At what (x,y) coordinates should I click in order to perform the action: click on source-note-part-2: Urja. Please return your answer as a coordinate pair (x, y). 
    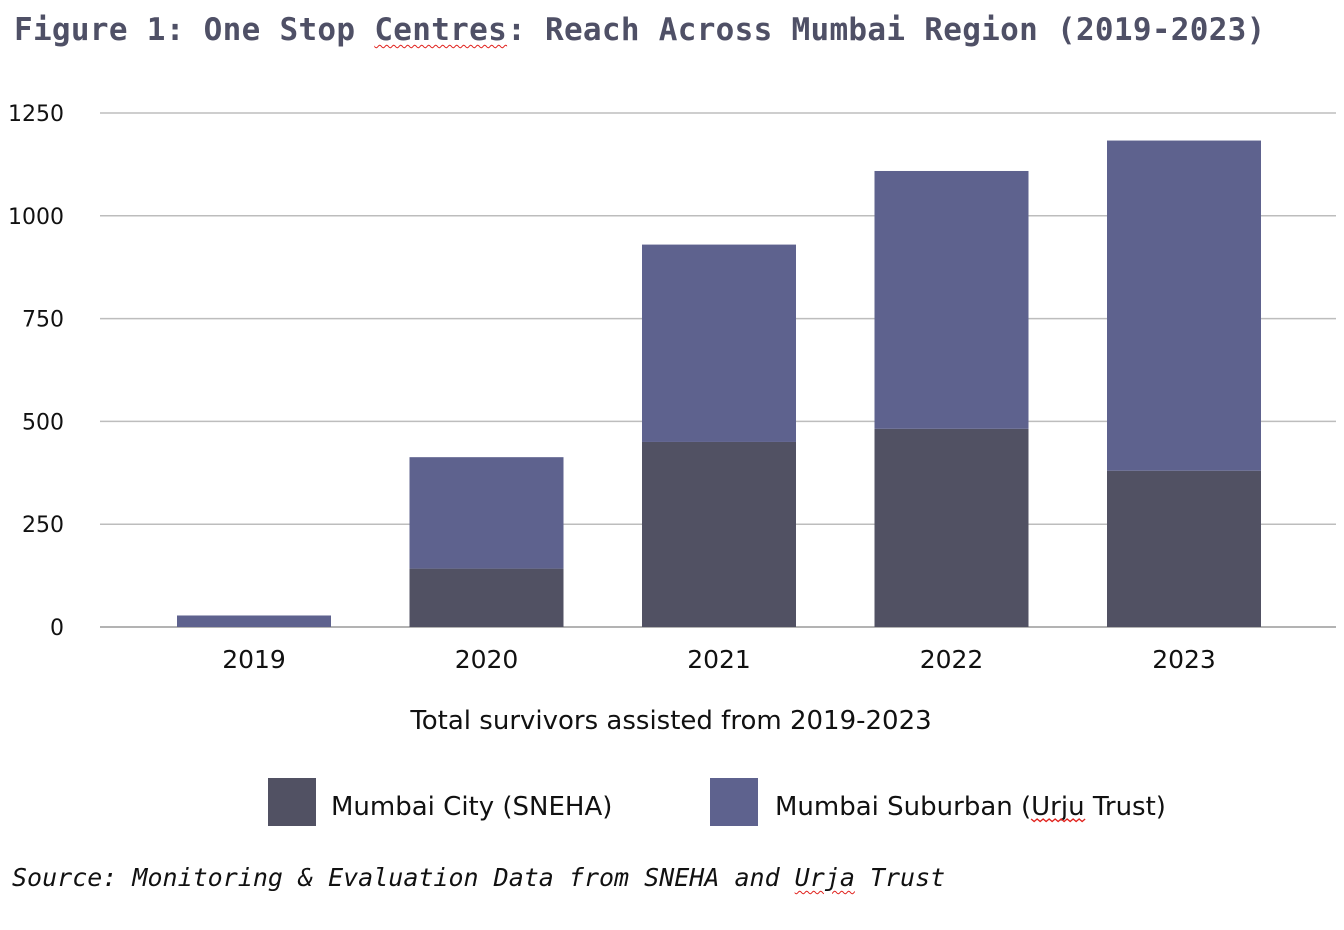
    Looking at the image, I should click on (824, 877).